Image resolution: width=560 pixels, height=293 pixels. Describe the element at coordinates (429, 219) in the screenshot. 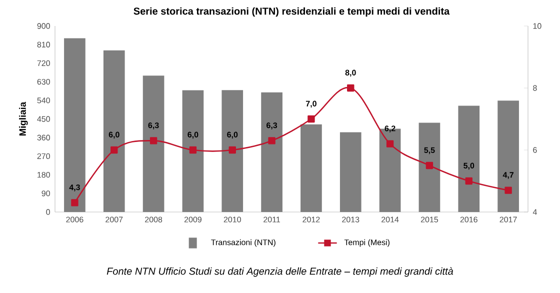

I see `x-tick-label: 2015` at that location.